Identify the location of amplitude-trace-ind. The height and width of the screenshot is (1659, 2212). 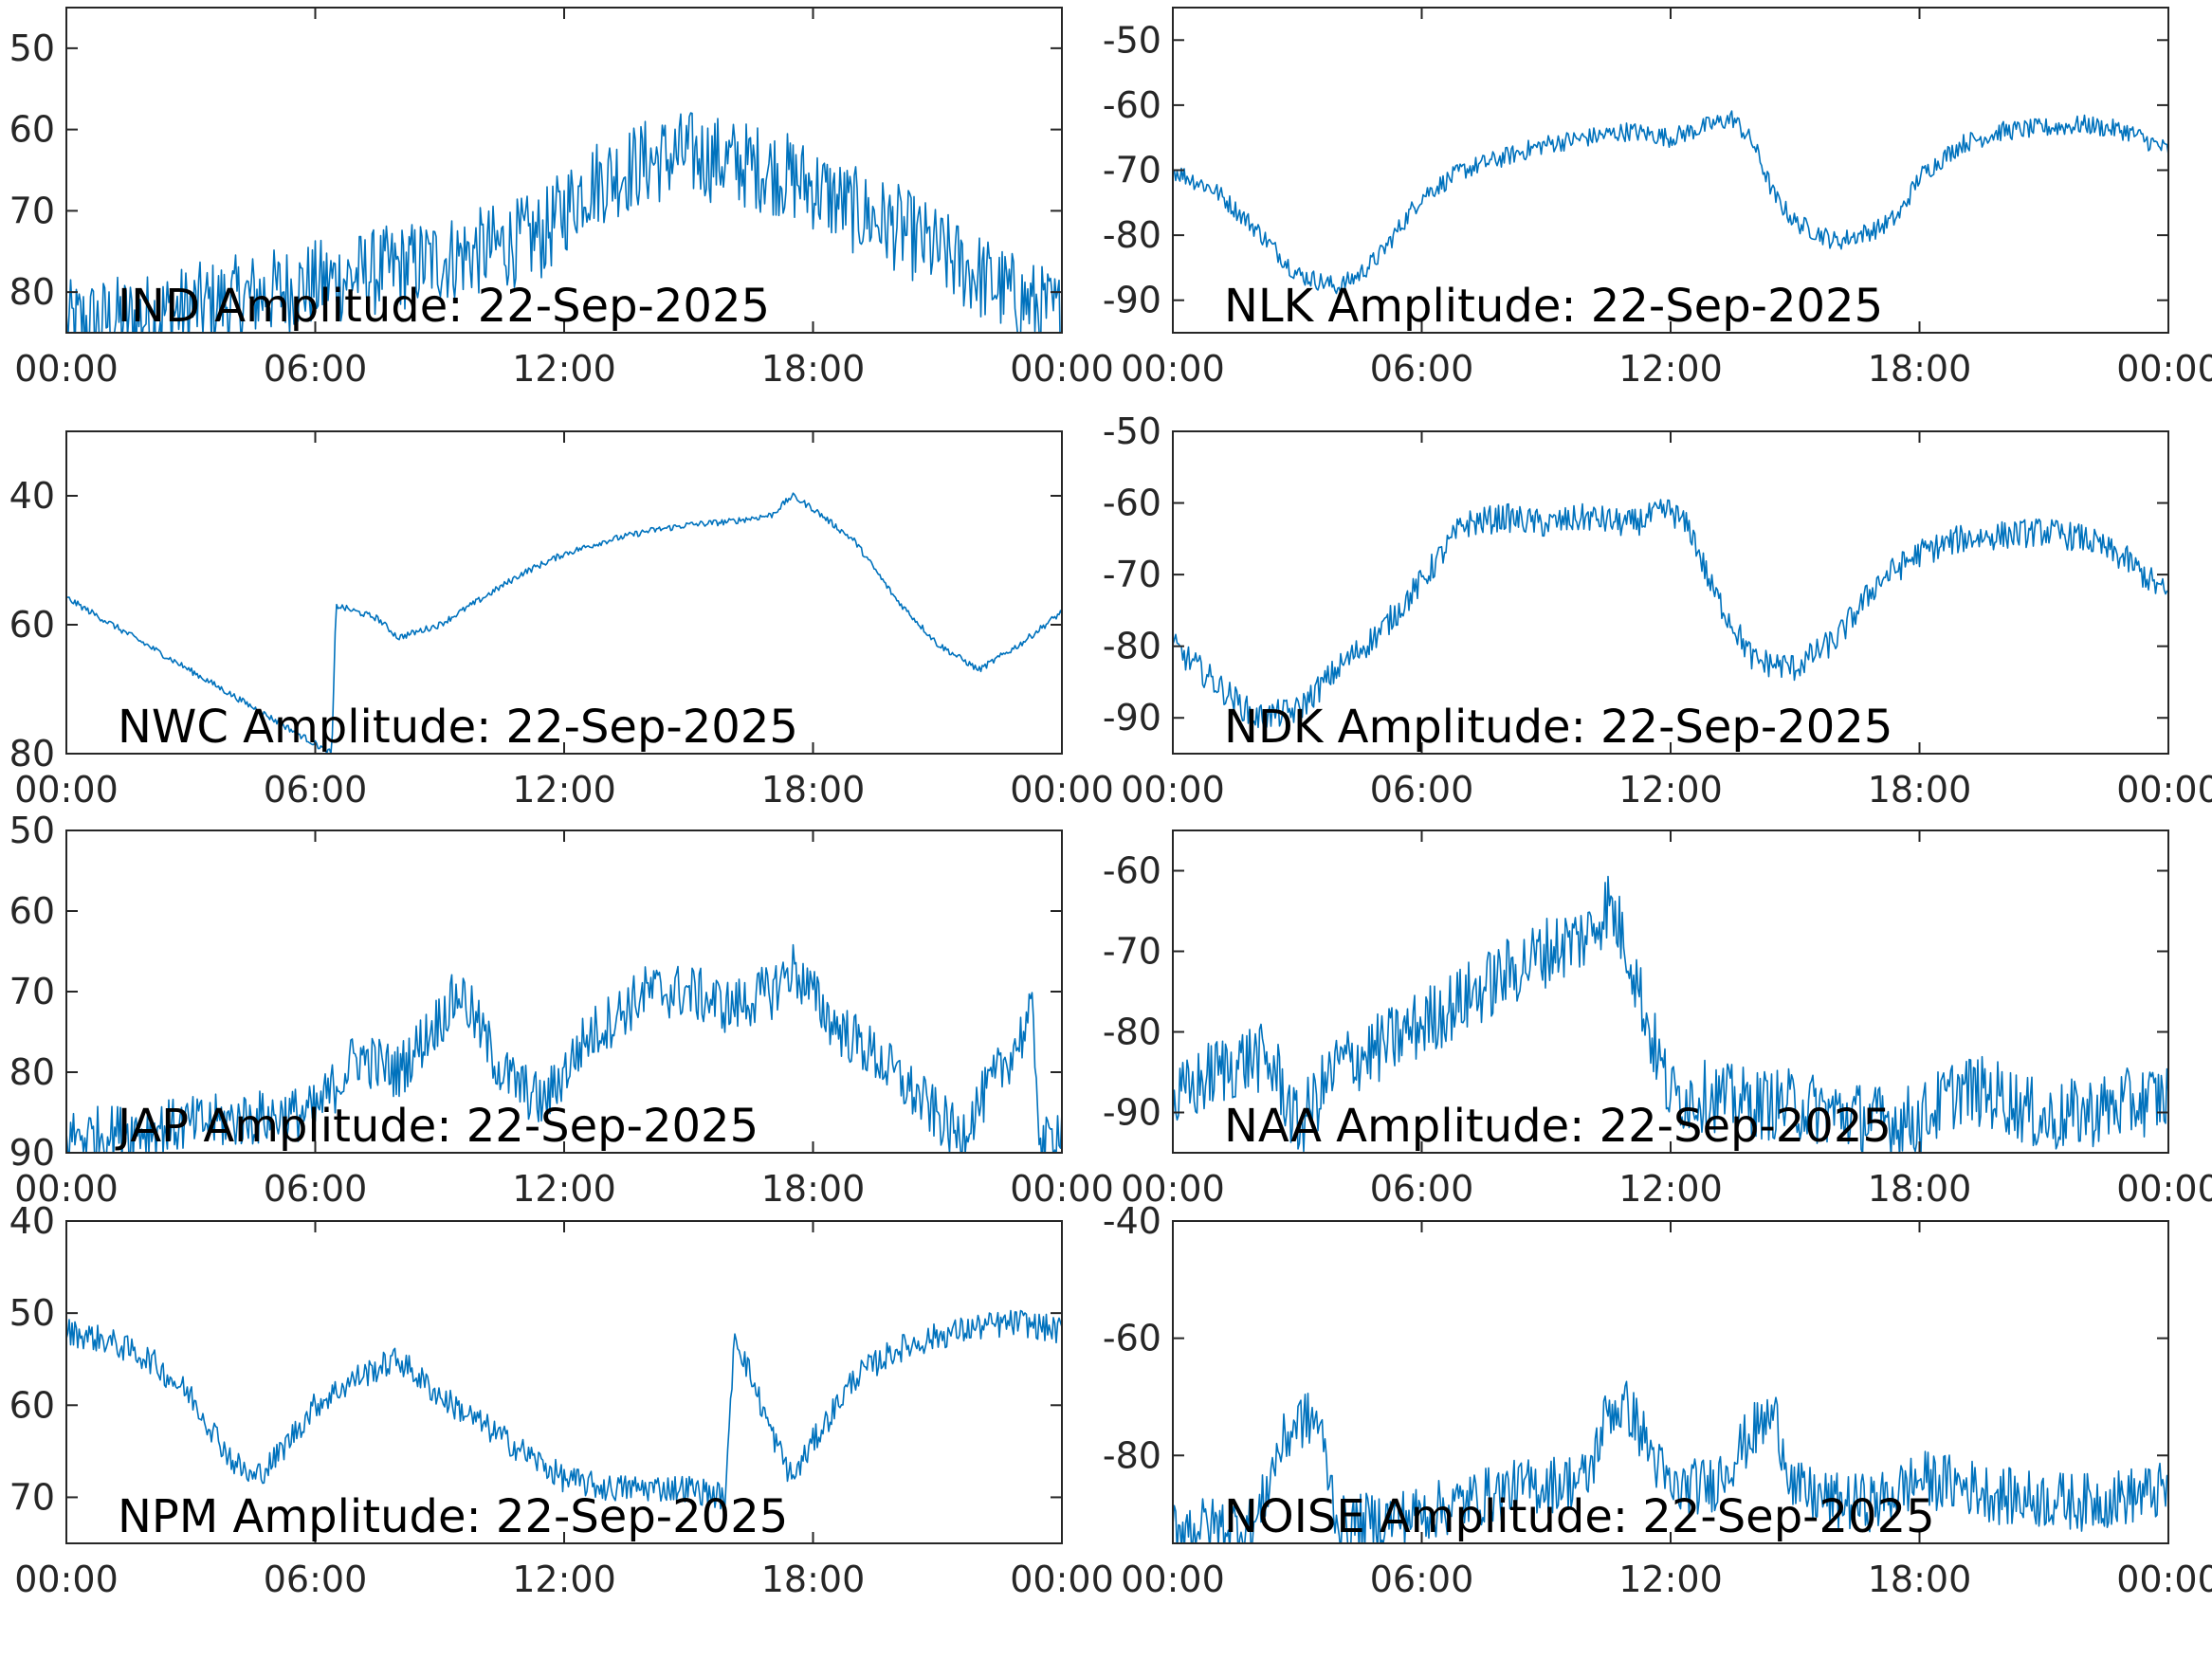
(563, 222).